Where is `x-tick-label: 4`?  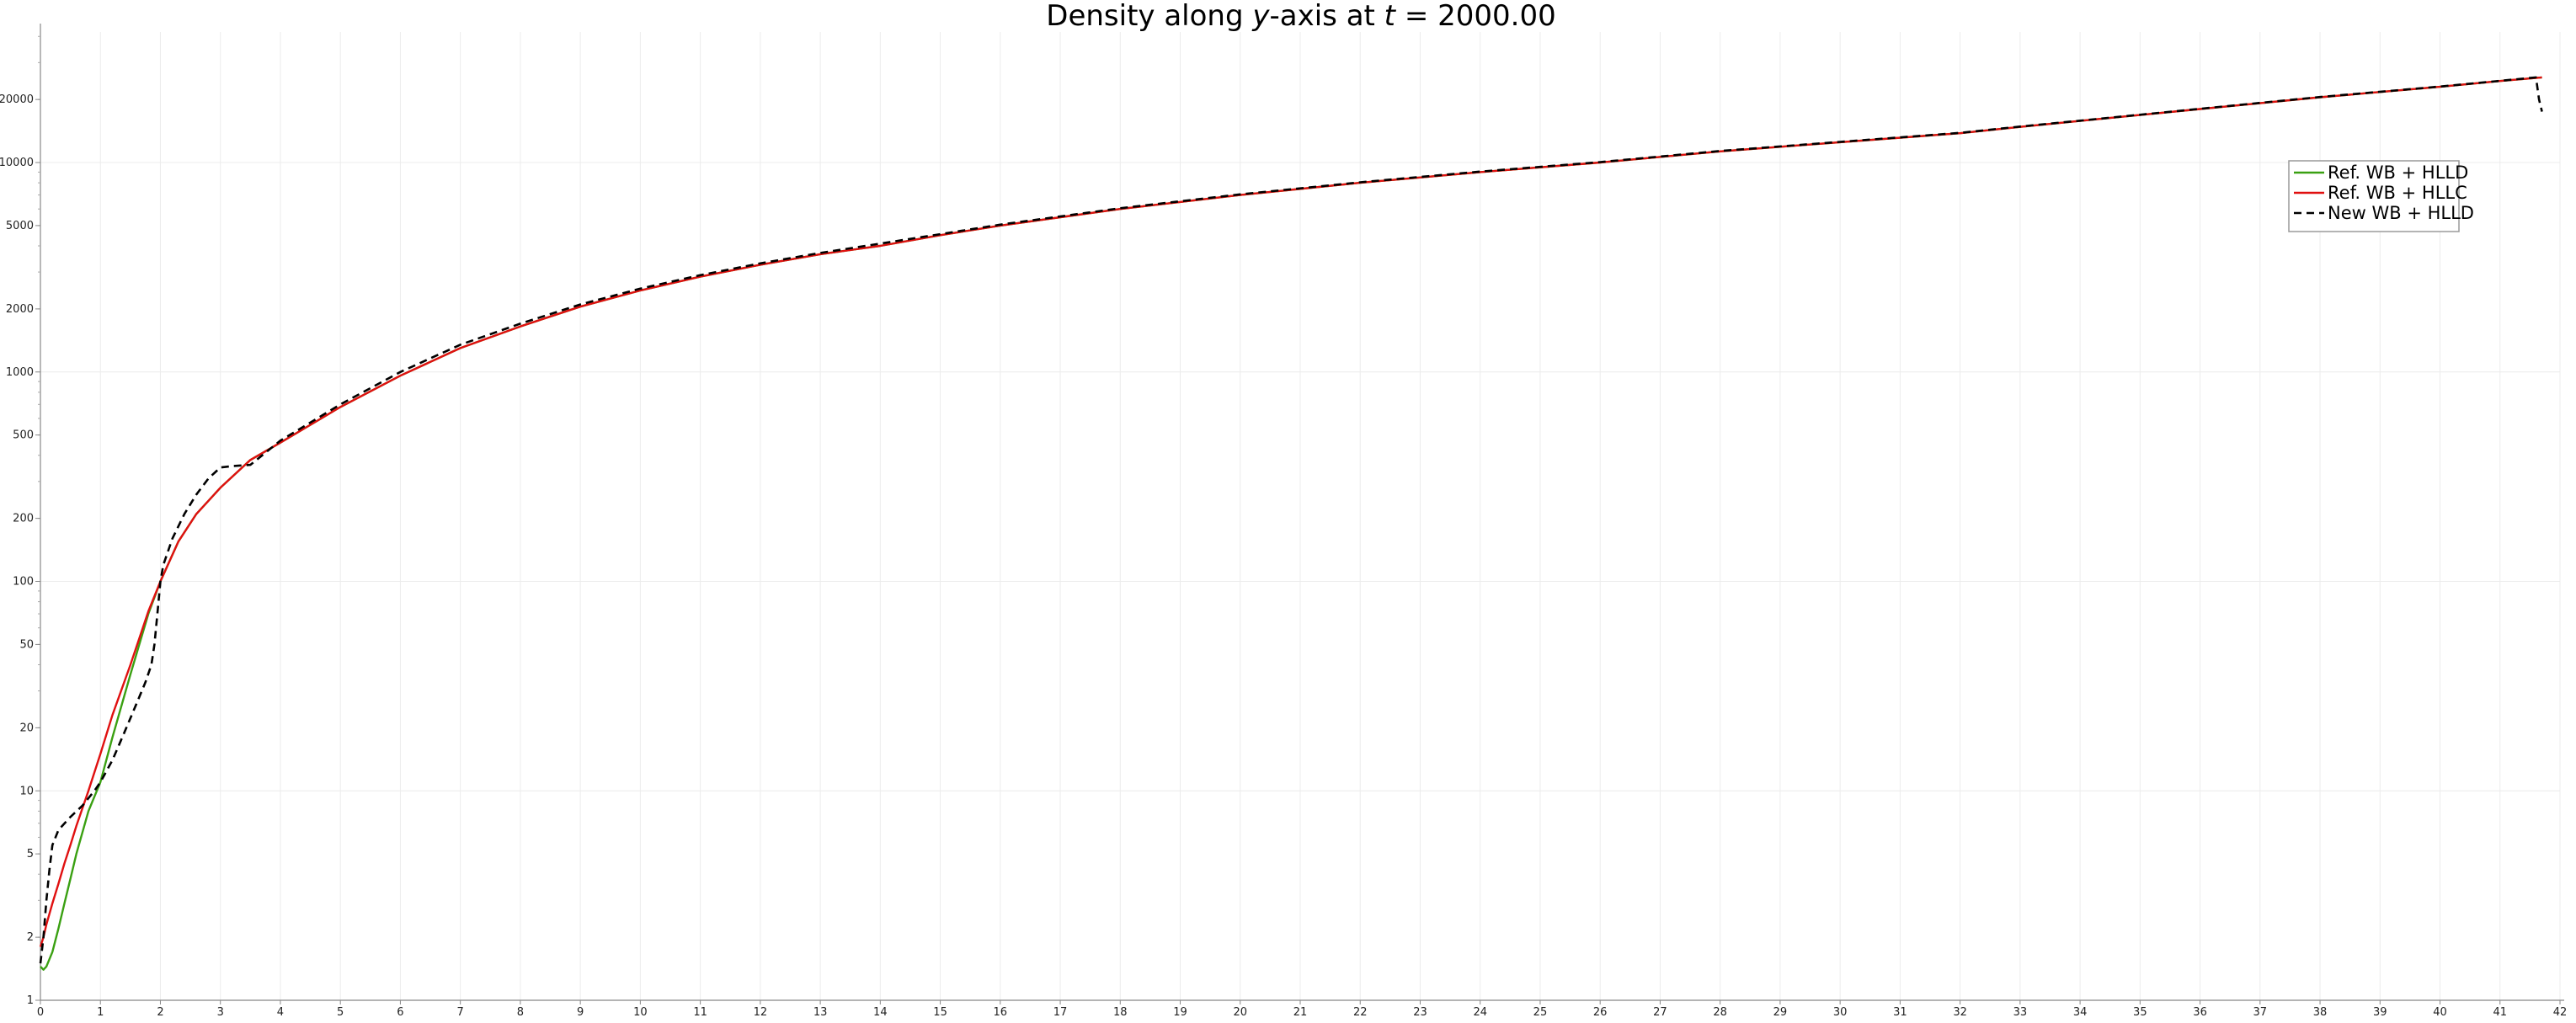
x-tick-label: 4 is located at coordinates (280, 1012).